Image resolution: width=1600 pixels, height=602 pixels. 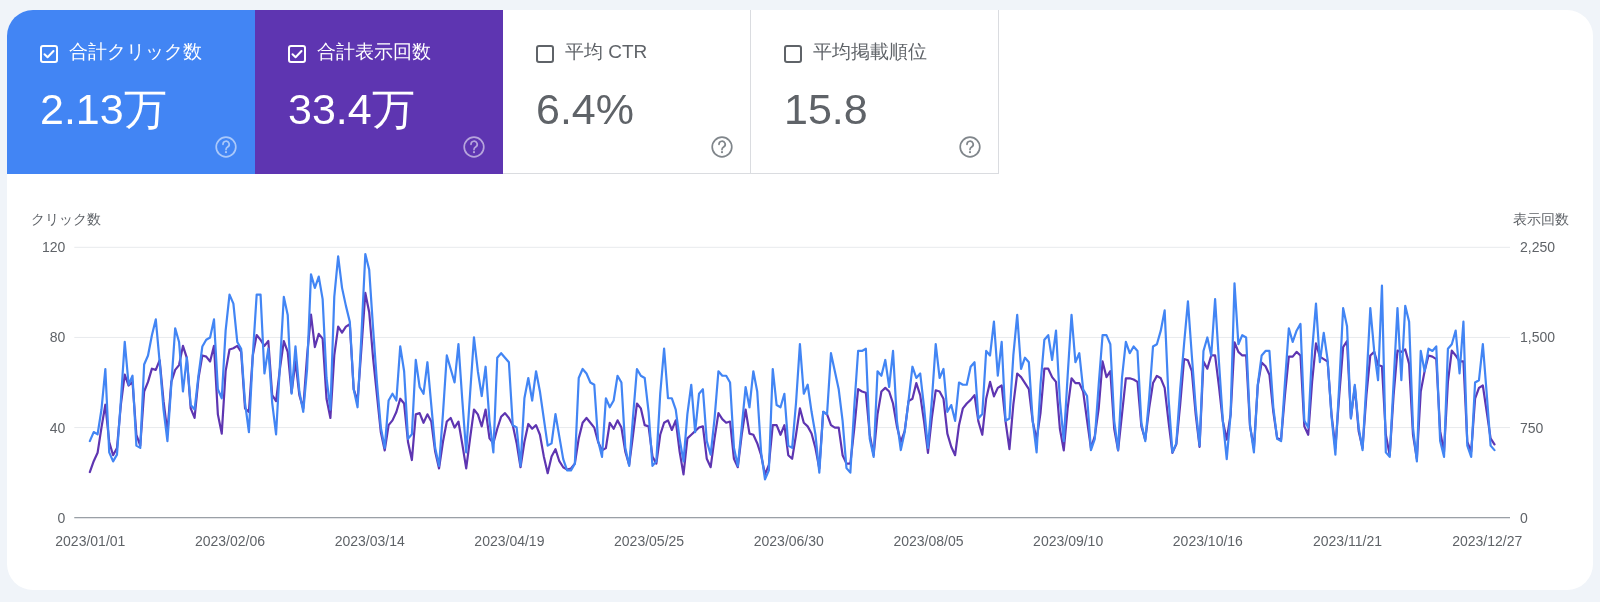 What do you see at coordinates (66, 219) in the screenshot?
I see `y-axis-title: クリック数` at bounding box center [66, 219].